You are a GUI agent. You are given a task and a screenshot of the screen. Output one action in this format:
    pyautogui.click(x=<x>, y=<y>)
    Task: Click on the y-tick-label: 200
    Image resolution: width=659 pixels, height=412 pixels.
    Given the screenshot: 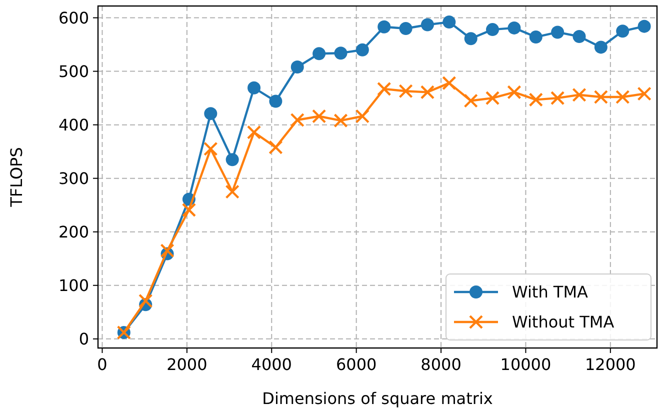 What is the action you would take?
    pyautogui.click(x=73, y=232)
    